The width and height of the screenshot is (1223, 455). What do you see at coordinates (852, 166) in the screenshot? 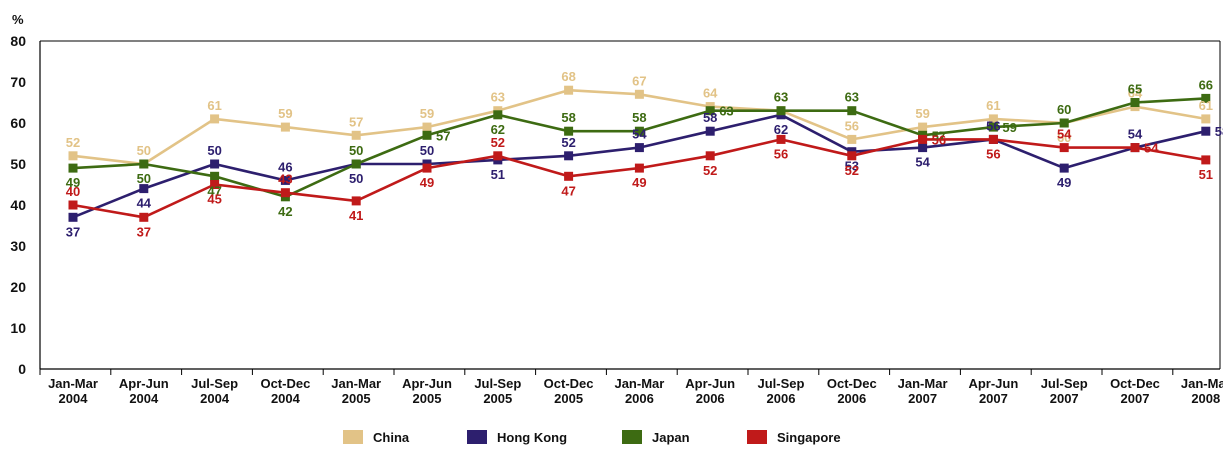
I see `data-label: 53` at bounding box center [852, 166].